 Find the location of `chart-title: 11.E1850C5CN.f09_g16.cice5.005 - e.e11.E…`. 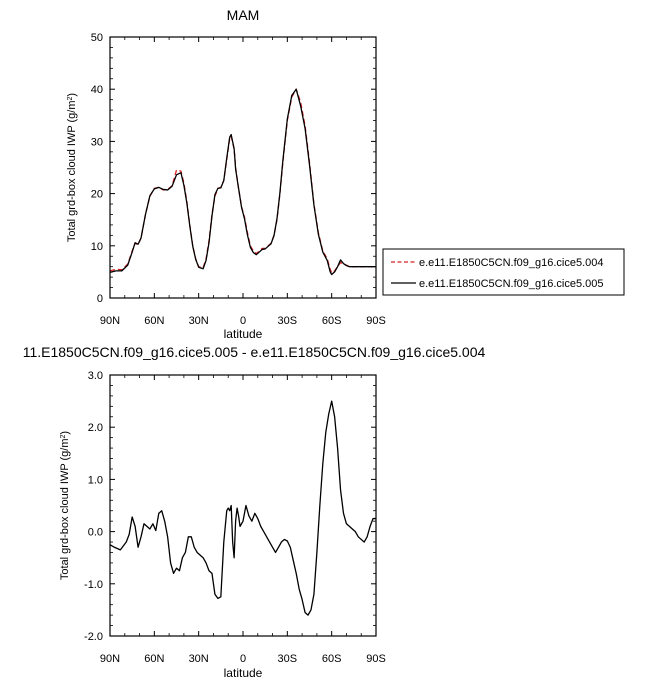

chart-title: 11.E1850C5CN.f09_g16.cice5.005 - e.e11.E… is located at coordinates (254, 352).